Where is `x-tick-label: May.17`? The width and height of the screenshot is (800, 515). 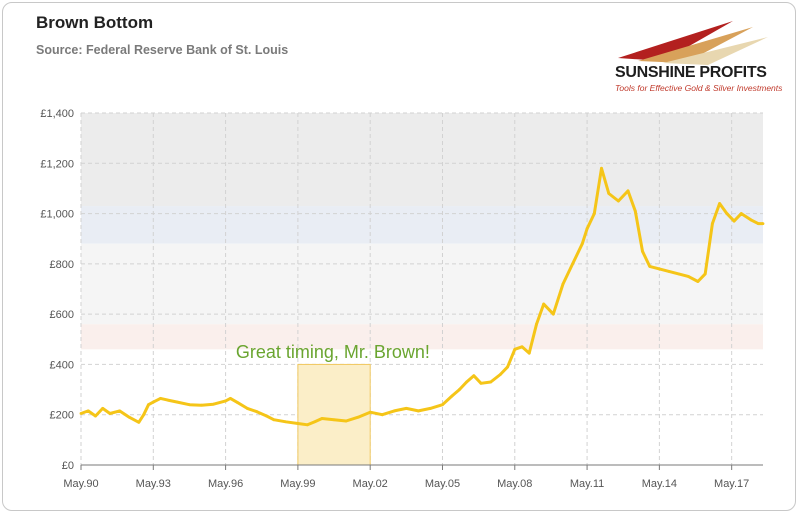 x-tick-label: May.17 is located at coordinates (731, 484).